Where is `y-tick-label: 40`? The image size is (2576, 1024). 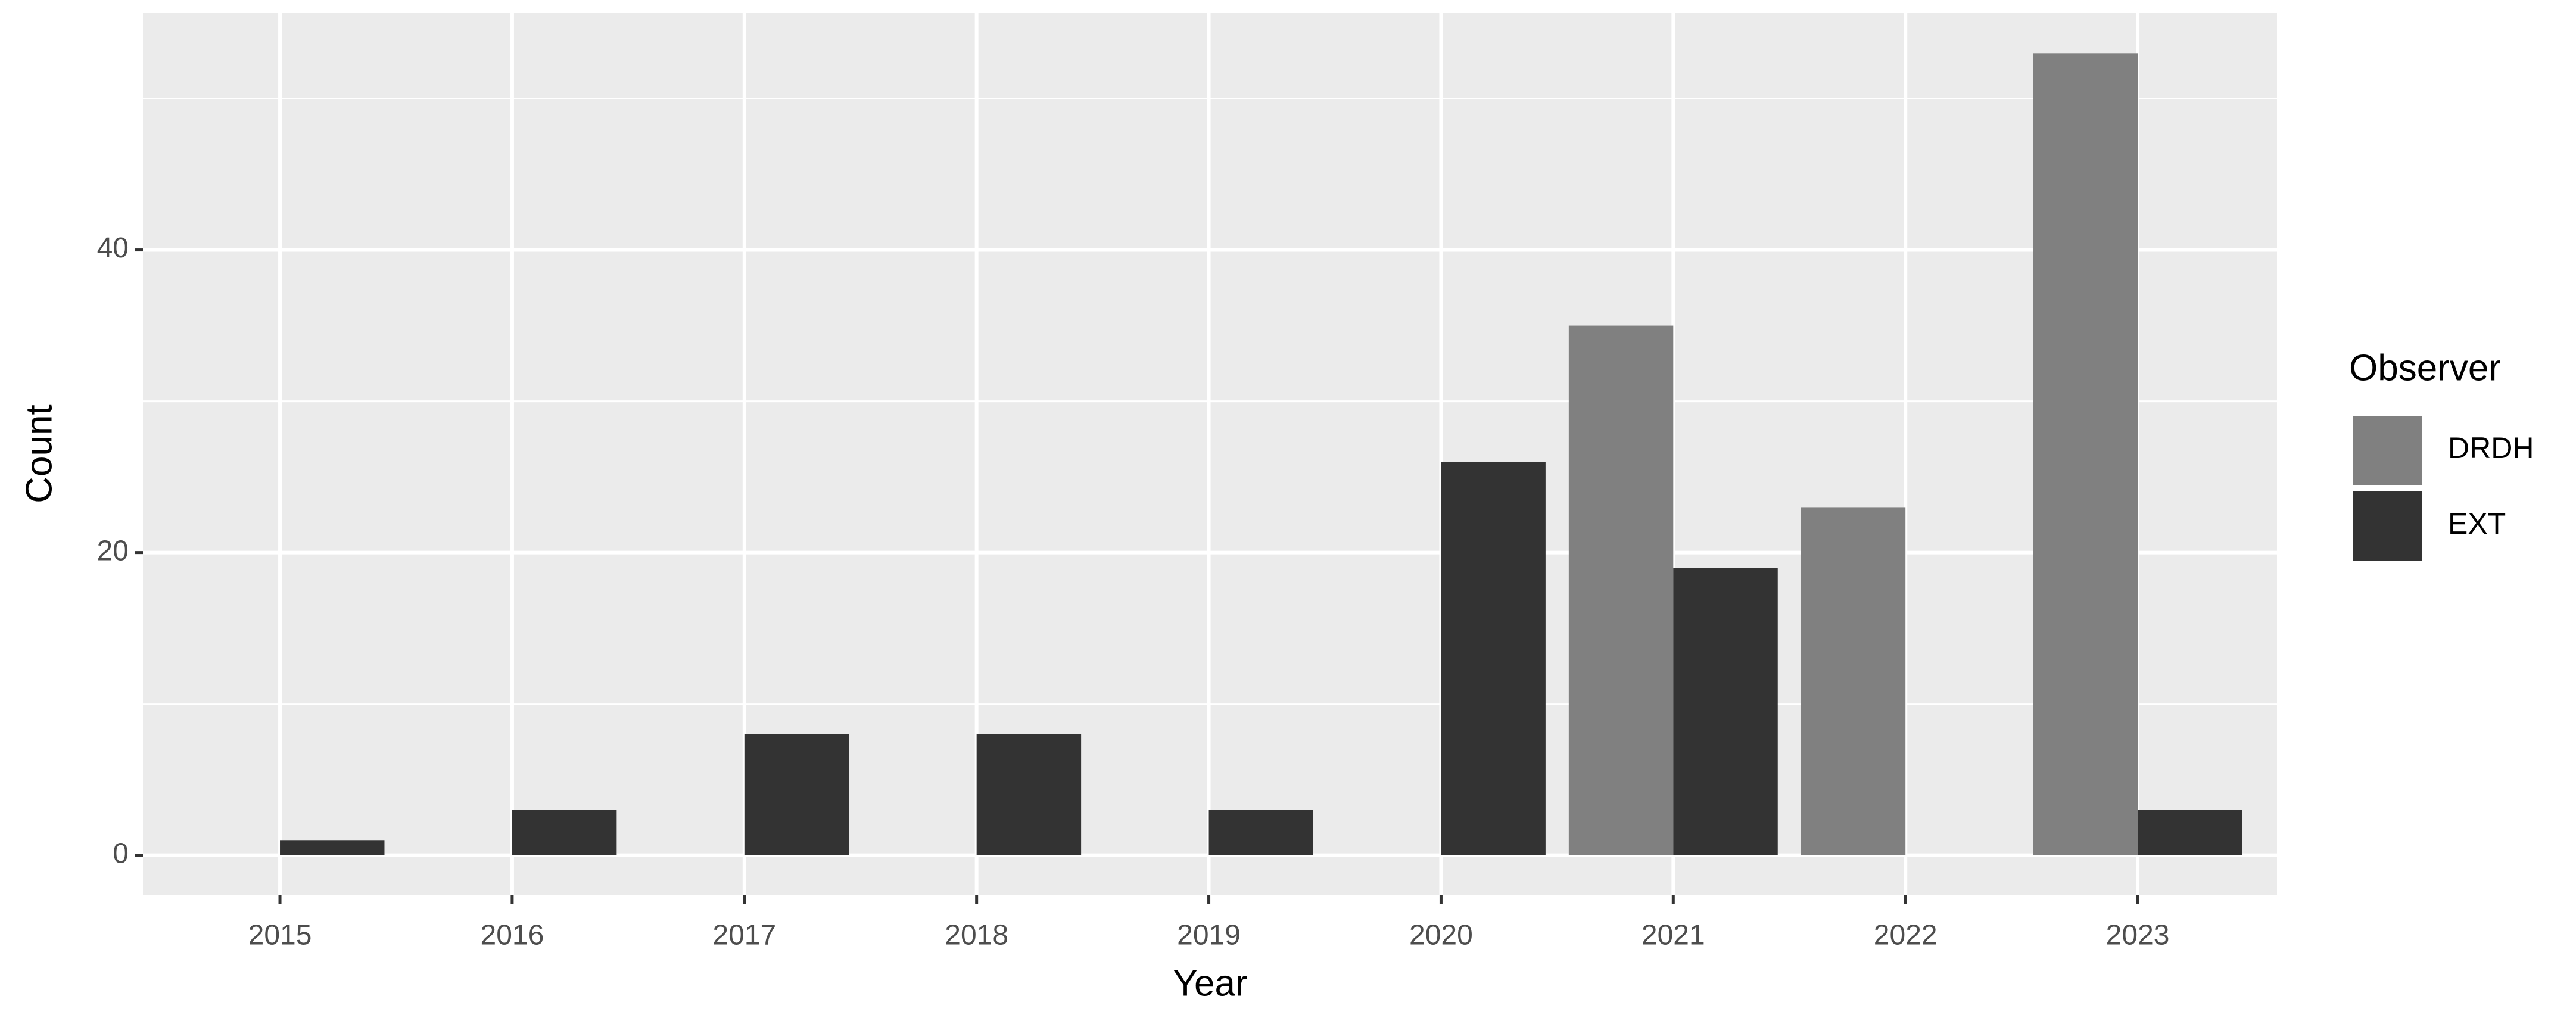 y-tick-label: 40 is located at coordinates (113, 248).